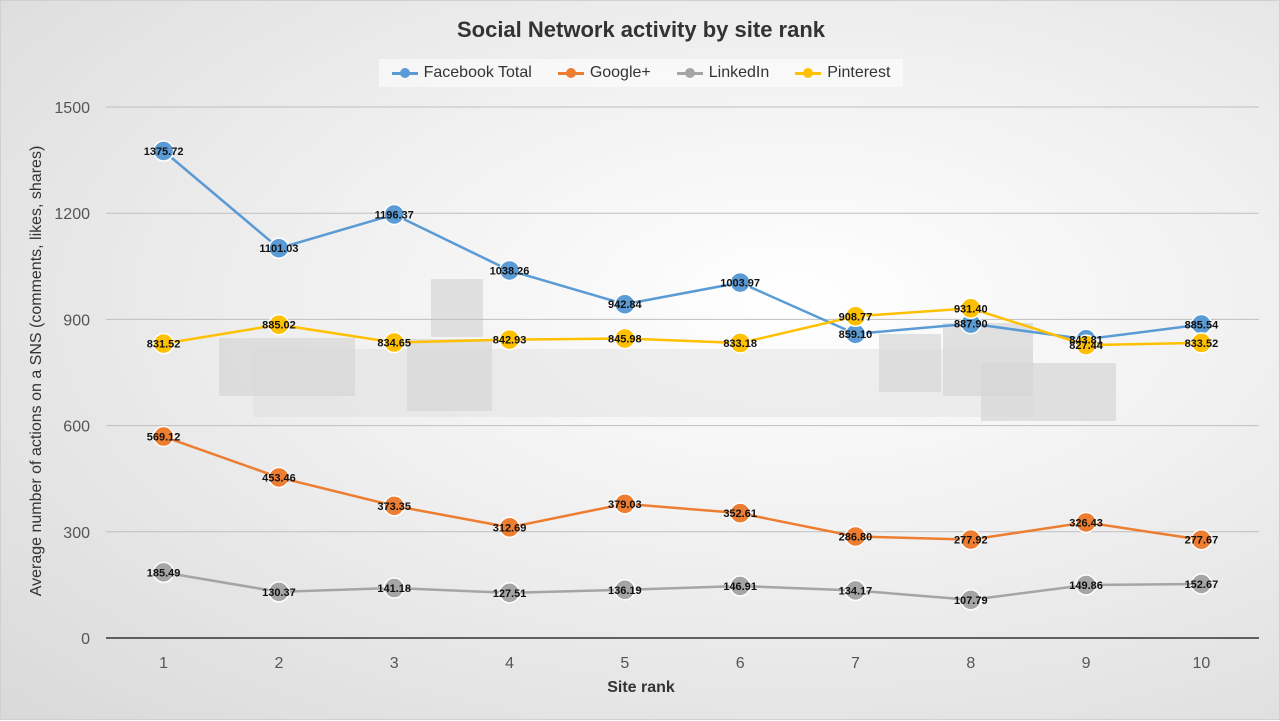  What do you see at coordinates (856, 537) in the screenshot?
I see `data-label: 286.80` at bounding box center [856, 537].